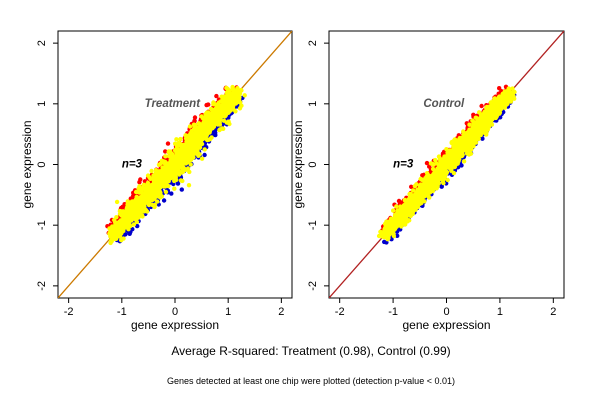  What do you see at coordinates (482, 138) in the screenshot?
I see `blue-point` at bounding box center [482, 138].